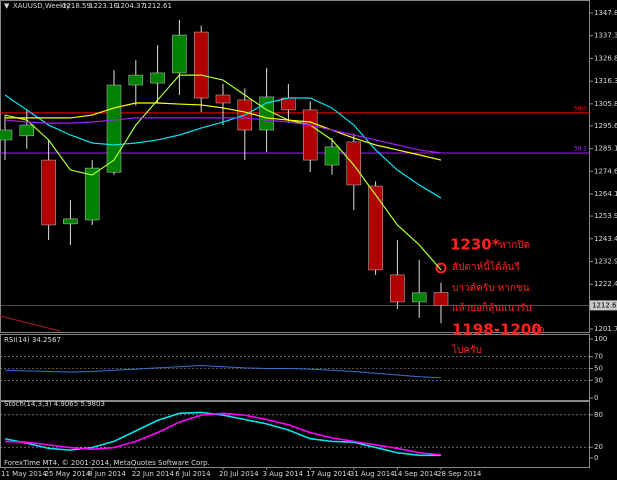  What do you see at coordinates (598, 415) in the screenshot?
I see `y-tick-label: 80` at bounding box center [598, 415].